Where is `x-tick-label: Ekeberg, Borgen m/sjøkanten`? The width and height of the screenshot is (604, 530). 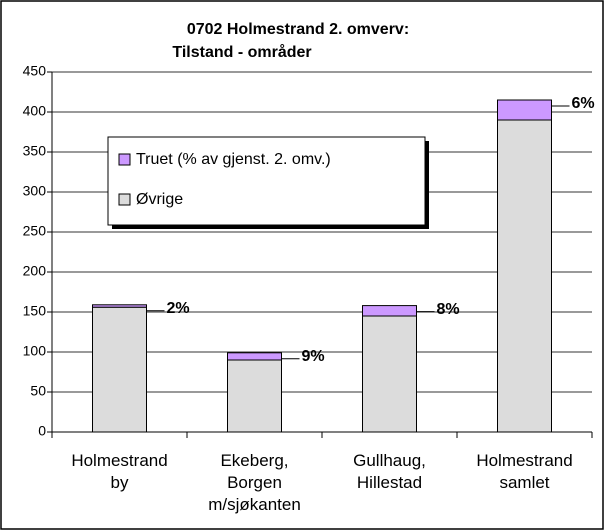 x-tick-label: Ekeberg, Borgen m/sjøkanten is located at coordinates (254, 482).